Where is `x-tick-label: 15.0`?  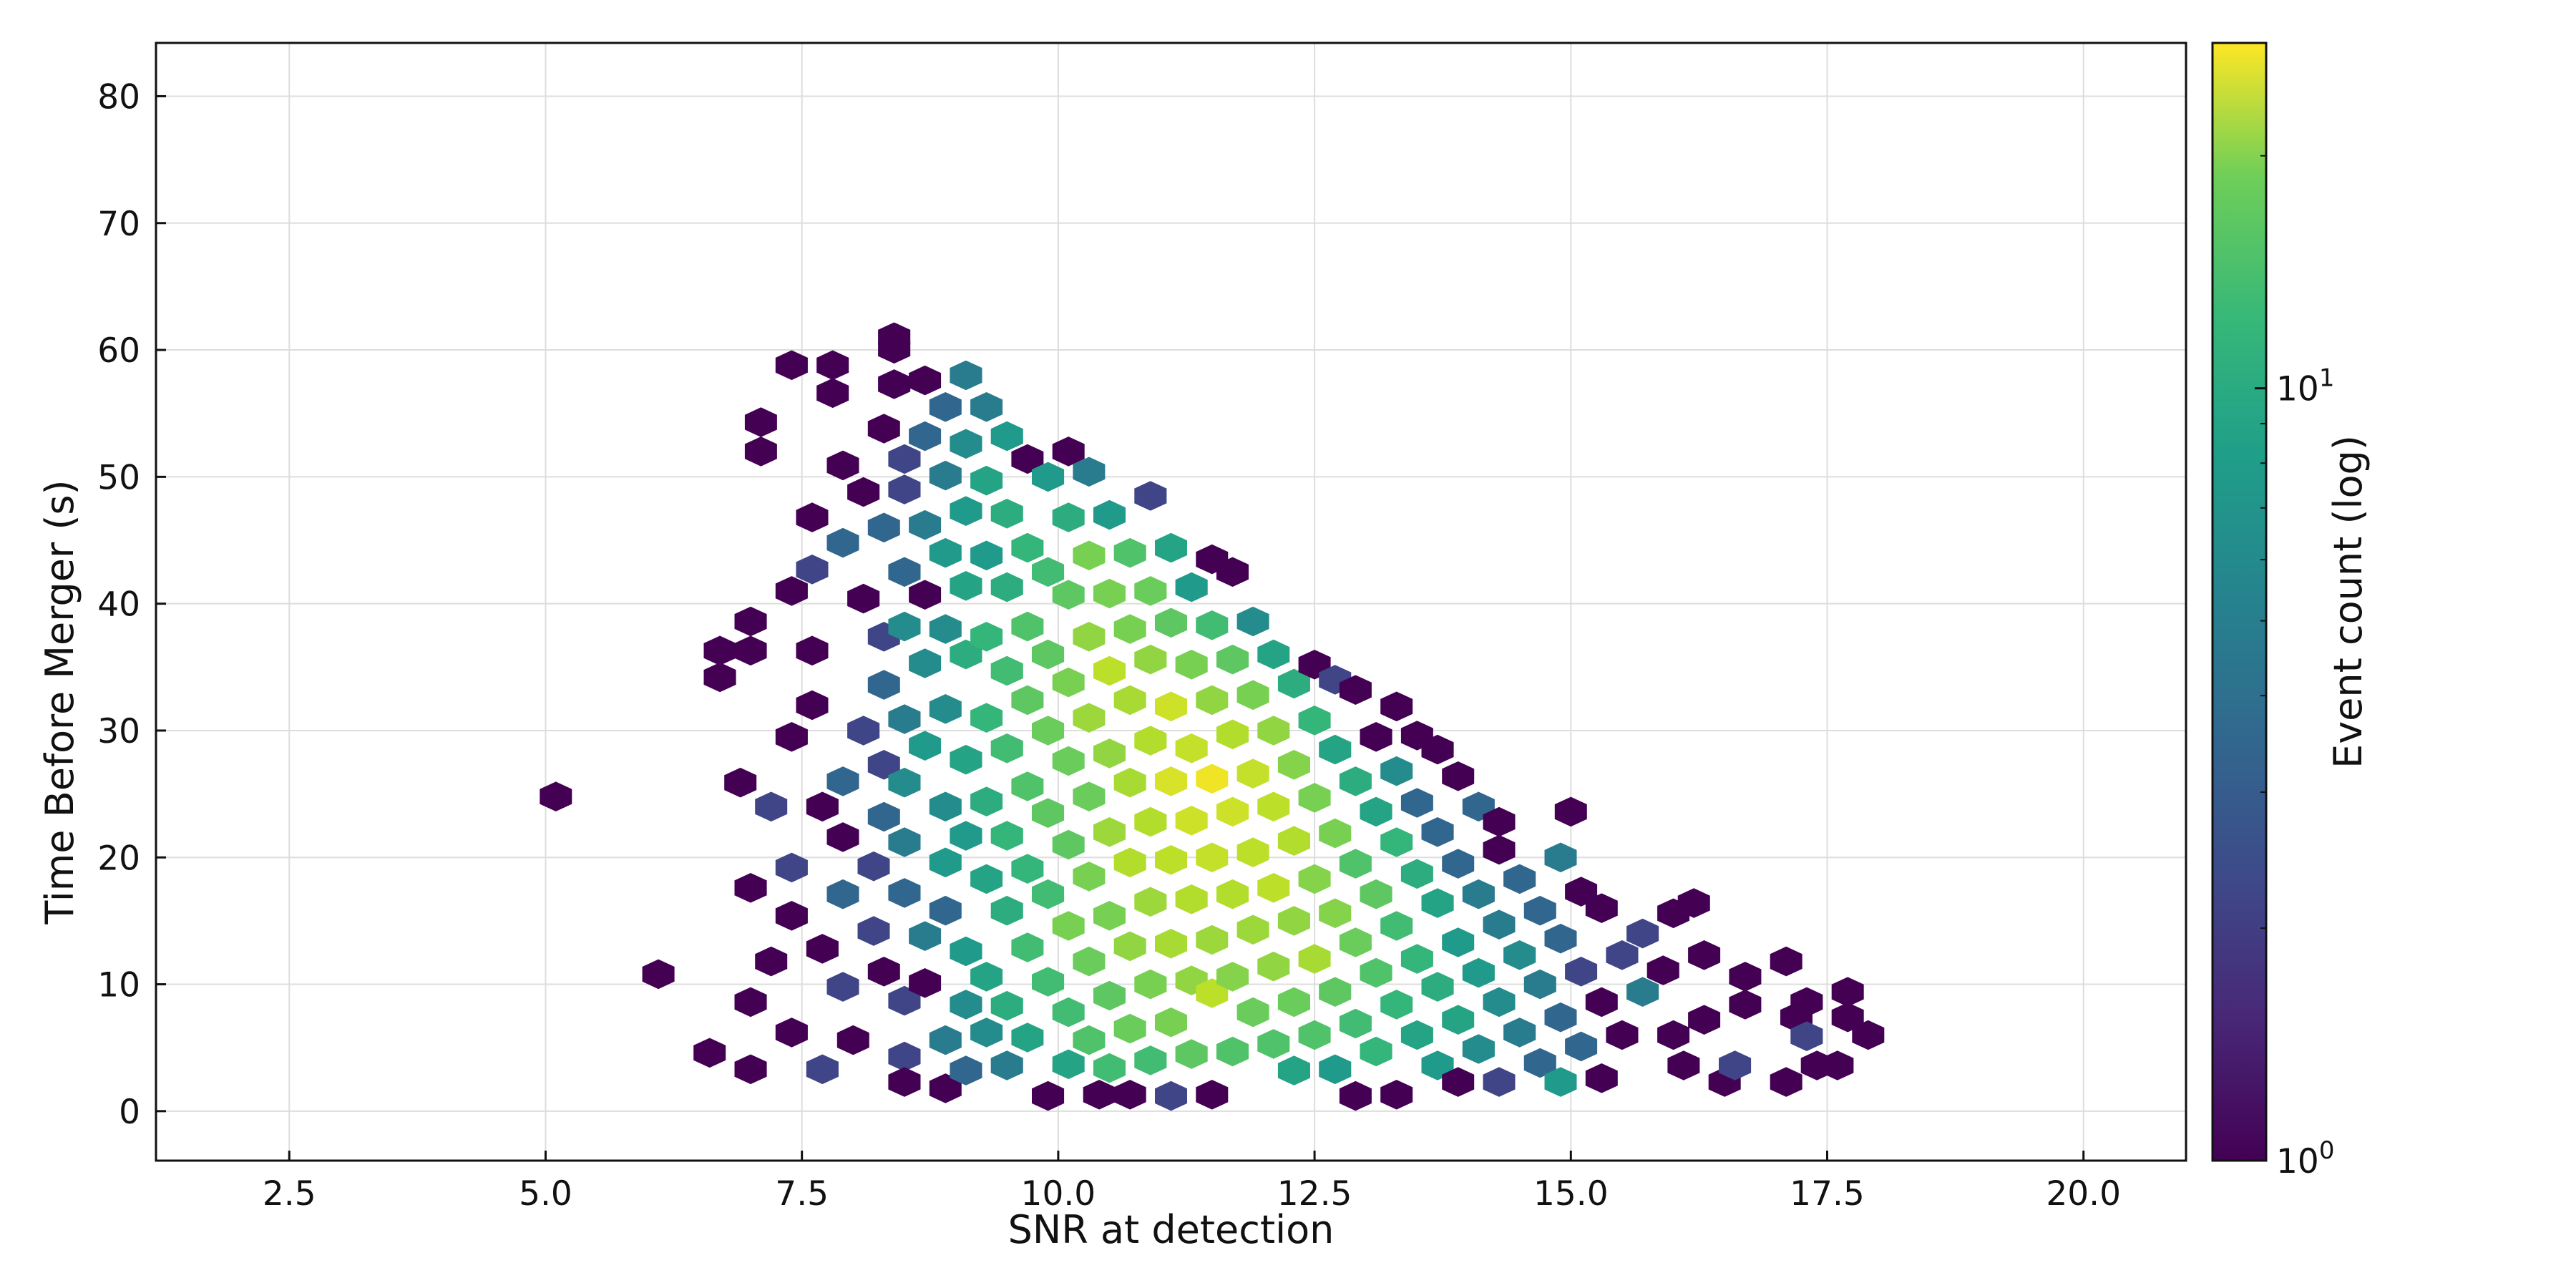 x-tick-label: 15.0 is located at coordinates (1571, 1194).